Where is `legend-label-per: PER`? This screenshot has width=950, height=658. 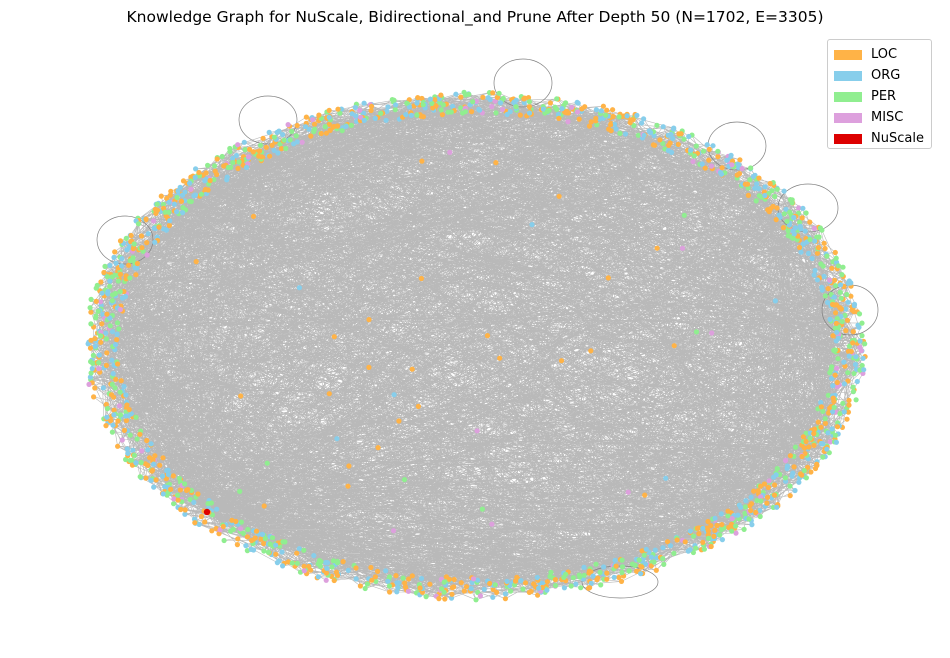
legend-label-per: PER is located at coordinates (884, 96).